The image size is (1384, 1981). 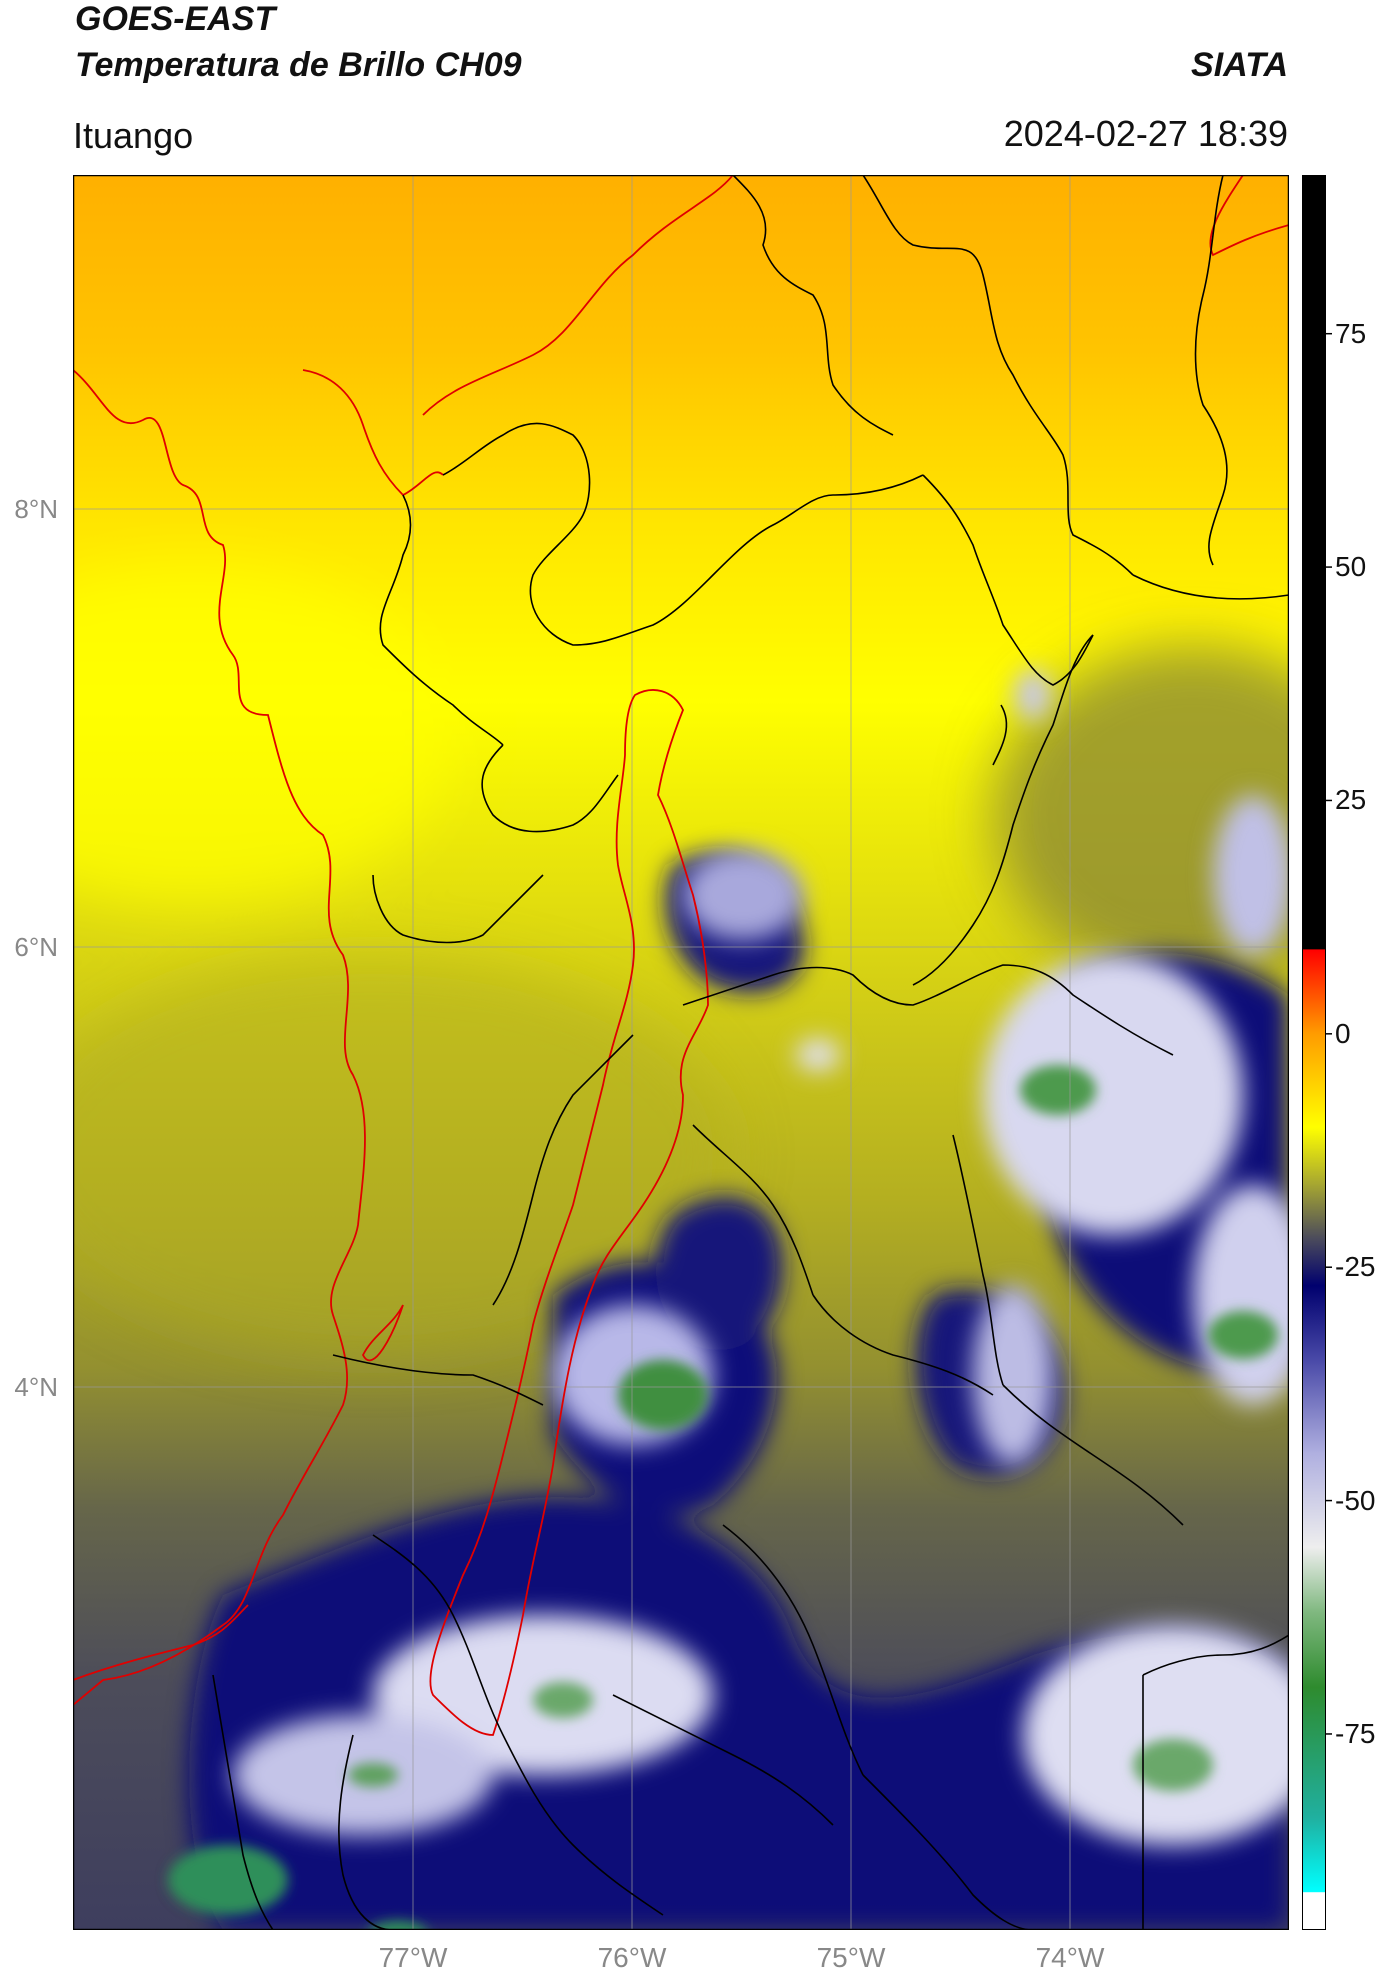 I want to click on colorbar, so click(x=1317, y=1052).